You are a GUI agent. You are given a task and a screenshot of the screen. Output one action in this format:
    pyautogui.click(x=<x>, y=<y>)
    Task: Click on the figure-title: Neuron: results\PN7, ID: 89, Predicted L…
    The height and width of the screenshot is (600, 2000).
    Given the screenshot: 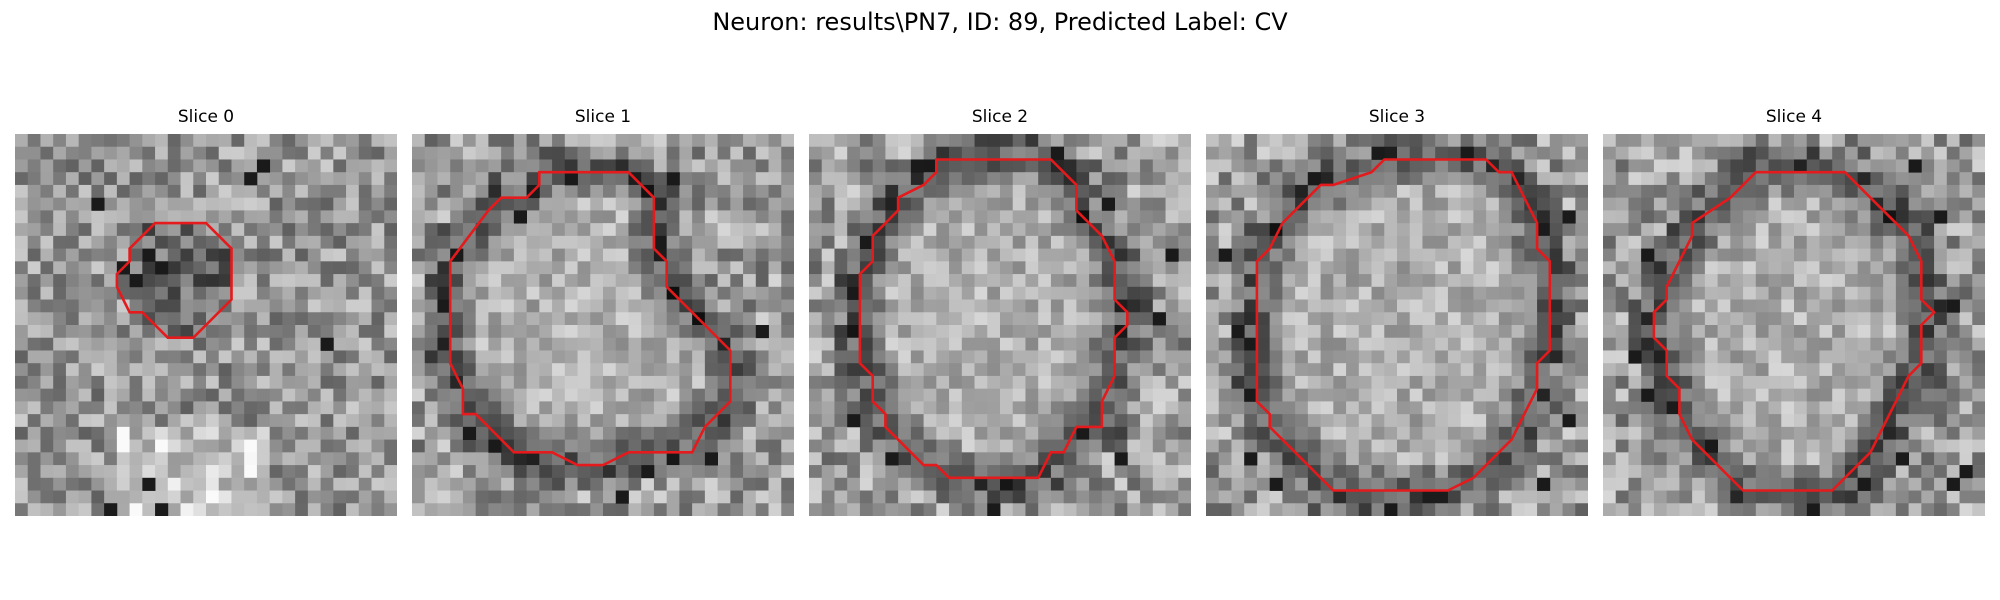 What is the action you would take?
    pyautogui.click(x=1000, y=22)
    